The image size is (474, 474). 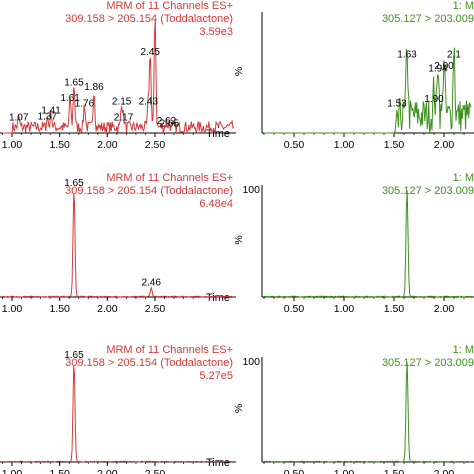 What do you see at coordinates (150, 52) in the screenshot?
I see `peak-label: 2.45` at bounding box center [150, 52].